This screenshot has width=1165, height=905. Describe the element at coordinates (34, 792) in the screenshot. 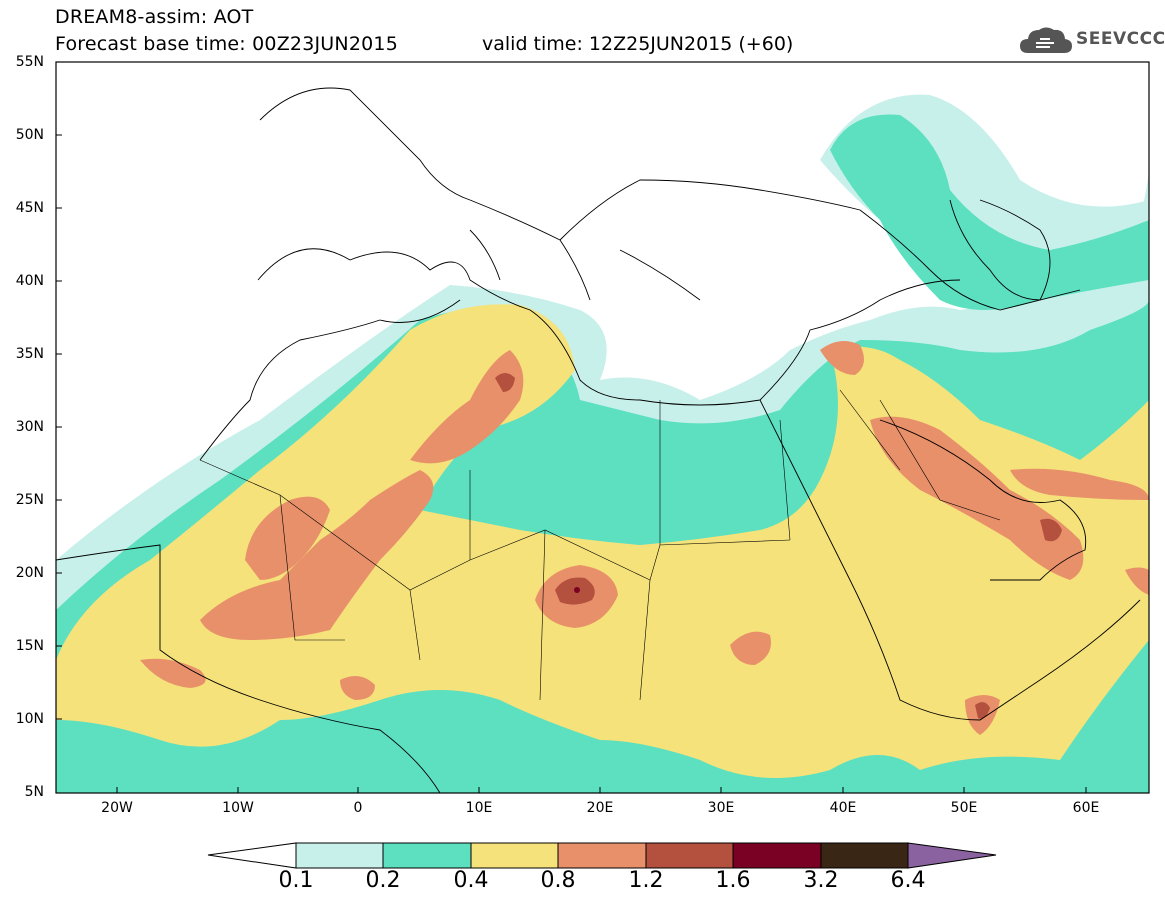

I see `lat-label: 5N` at that location.